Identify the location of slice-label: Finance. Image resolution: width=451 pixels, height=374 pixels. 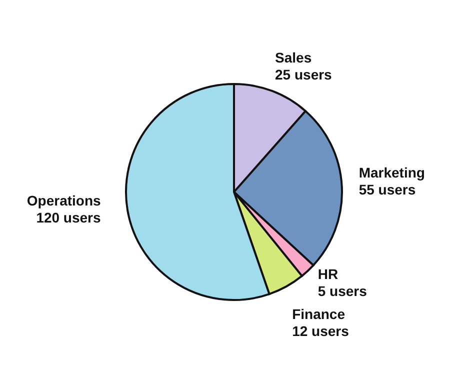
(319, 314).